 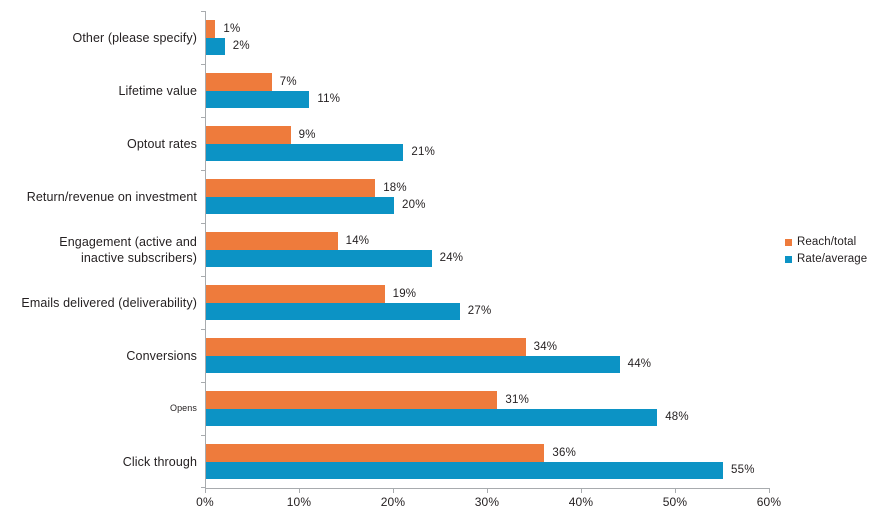 I want to click on value-label-reach-total: 34%, so click(x=545, y=346).